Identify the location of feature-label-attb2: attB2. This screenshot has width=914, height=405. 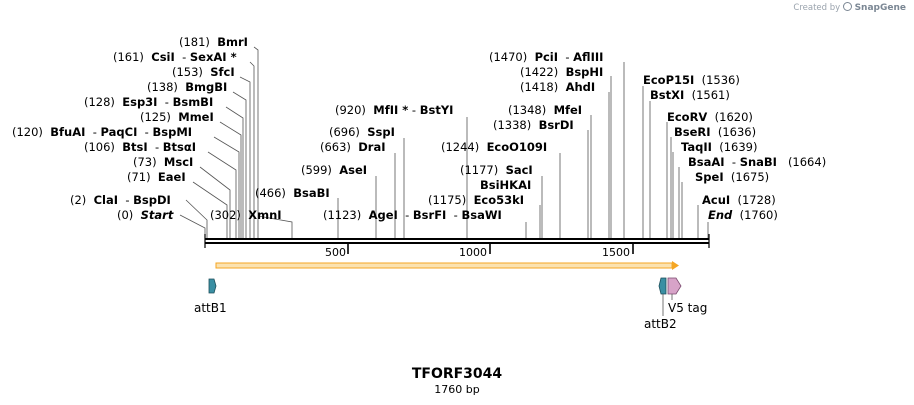
(660, 324).